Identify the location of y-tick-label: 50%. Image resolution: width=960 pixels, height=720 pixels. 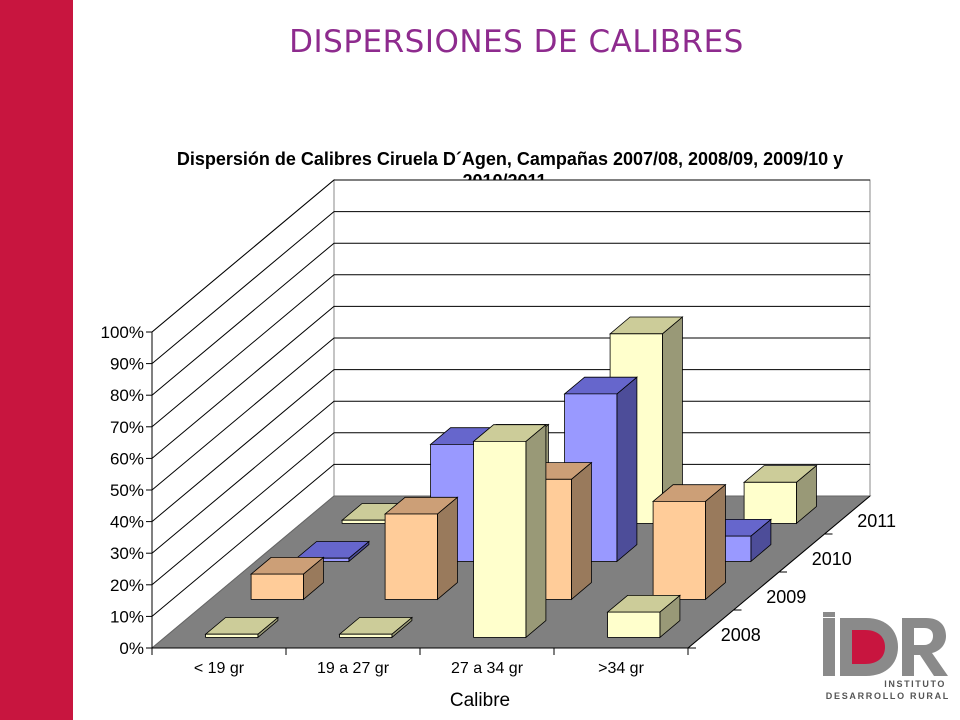
(127, 490).